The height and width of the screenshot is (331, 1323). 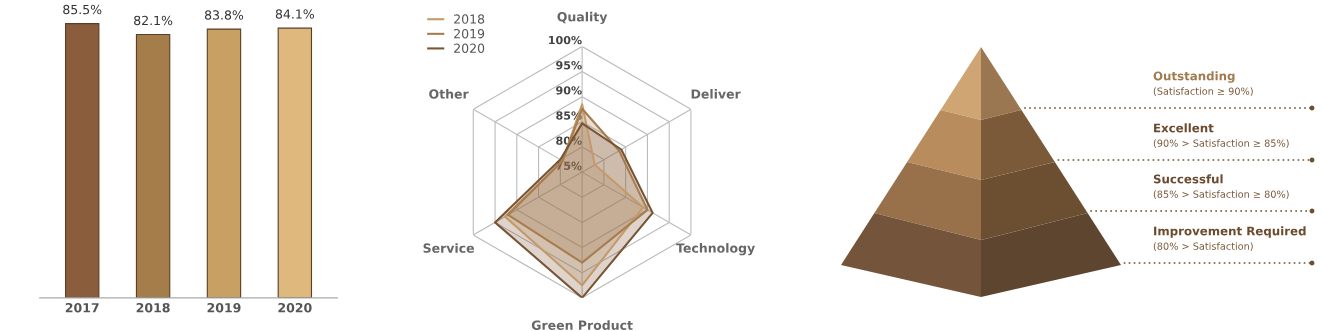 What do you see at coordinates (582, 18) in the screenshot?
I see `spoke-label: Quality` at bounding box center [582, 18].